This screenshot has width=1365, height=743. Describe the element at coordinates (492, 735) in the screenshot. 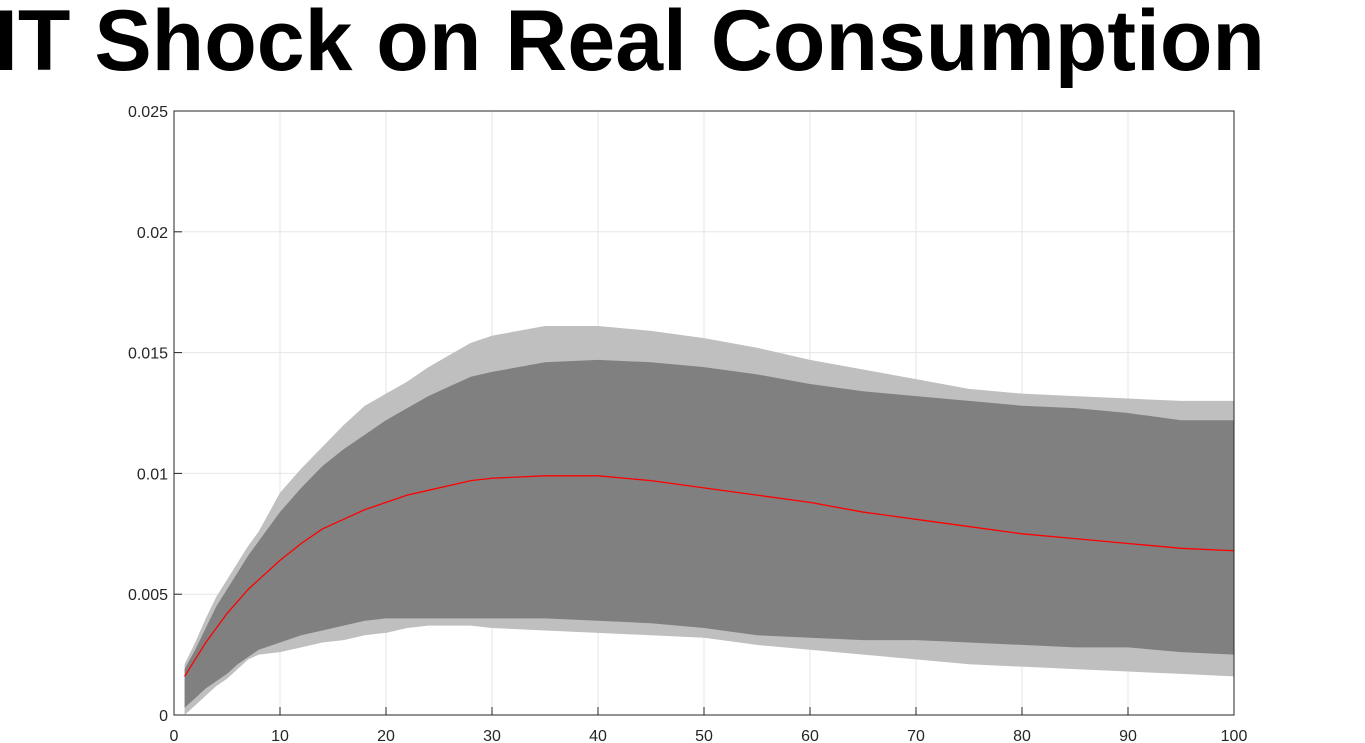

I see `x-tick-label: 30` at that location.